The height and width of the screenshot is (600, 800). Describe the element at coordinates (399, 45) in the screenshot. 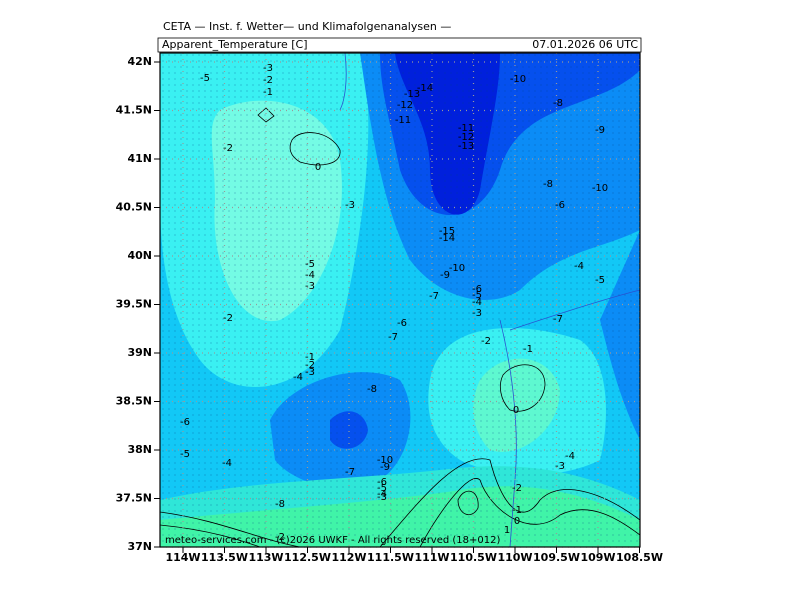

I see `header-box` at that location.